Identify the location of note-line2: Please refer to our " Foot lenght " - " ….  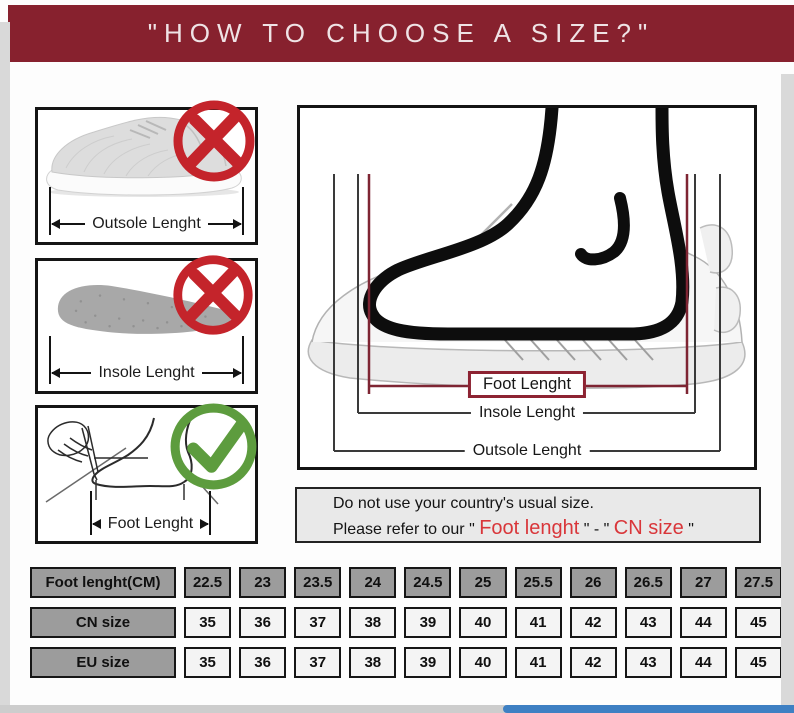
(546, 528).